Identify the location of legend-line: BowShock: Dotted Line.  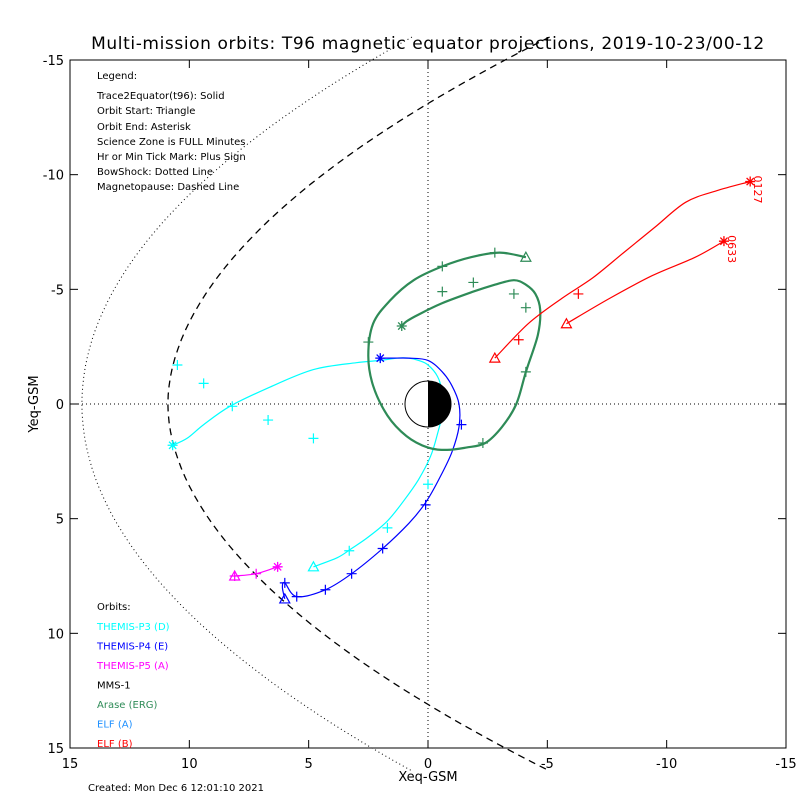
(155, 172).